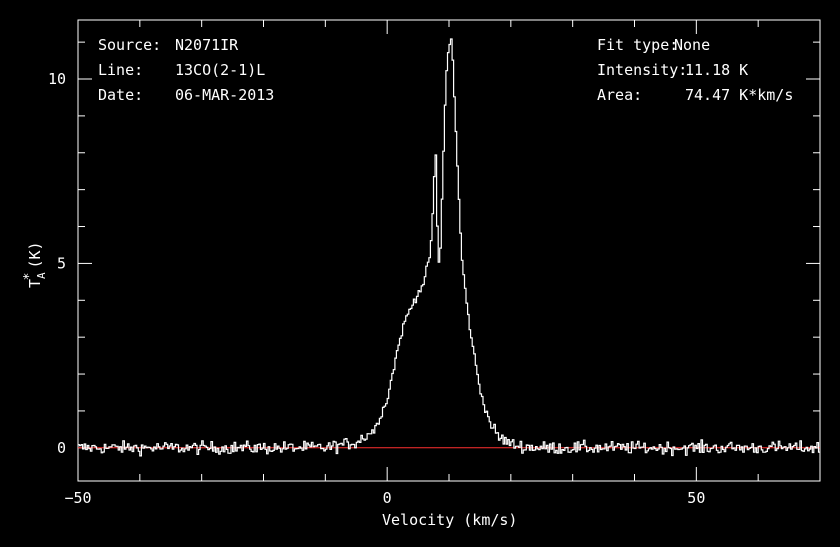  I want to click on y-axis-label: TA* (K), so click(35, 264).